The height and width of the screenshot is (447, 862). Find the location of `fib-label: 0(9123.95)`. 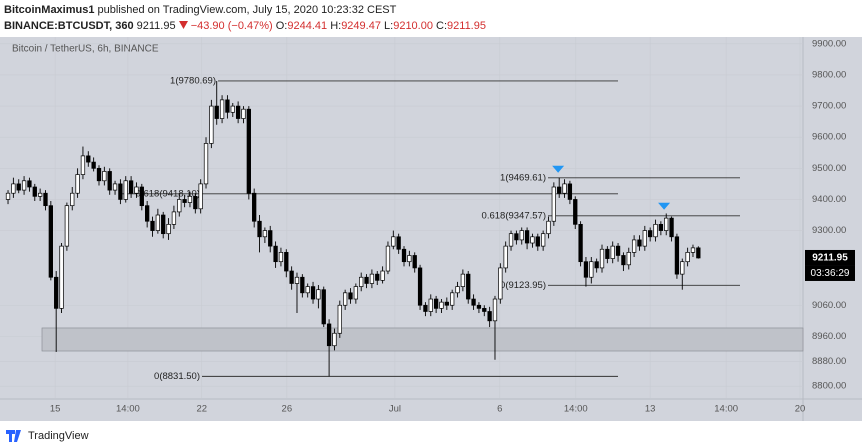

fib-label: 0(9123.95) is located at coordinates (523, 285).